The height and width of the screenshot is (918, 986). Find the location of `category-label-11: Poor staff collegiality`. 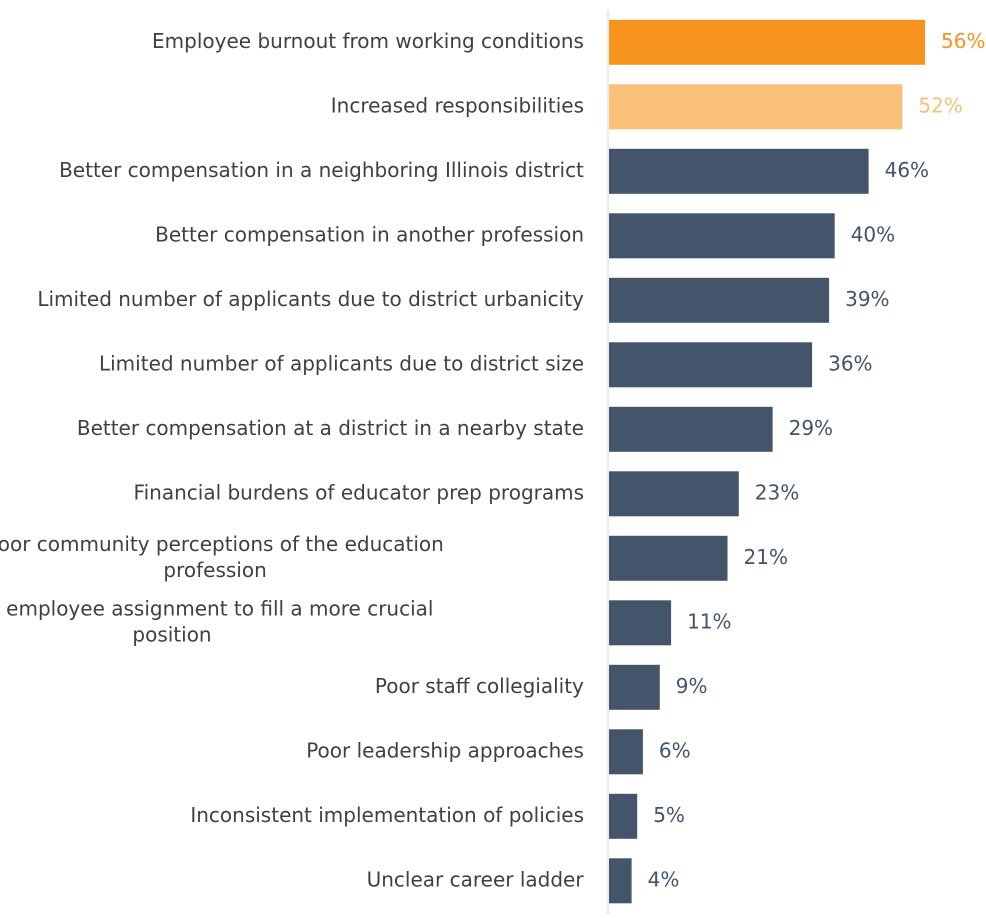

category-label-11: Poor staff collegiality is located at coordinates (479, 686).